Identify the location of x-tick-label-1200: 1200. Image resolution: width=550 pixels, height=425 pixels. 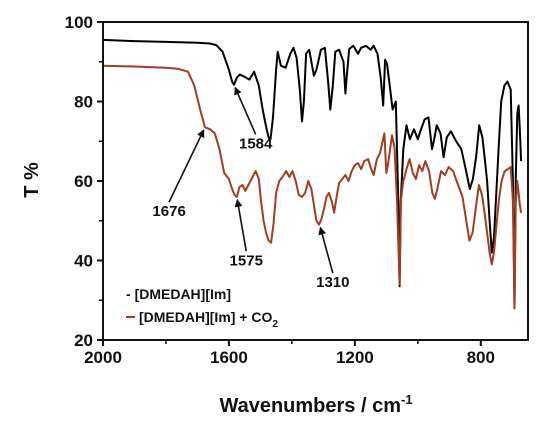
(355, 357).